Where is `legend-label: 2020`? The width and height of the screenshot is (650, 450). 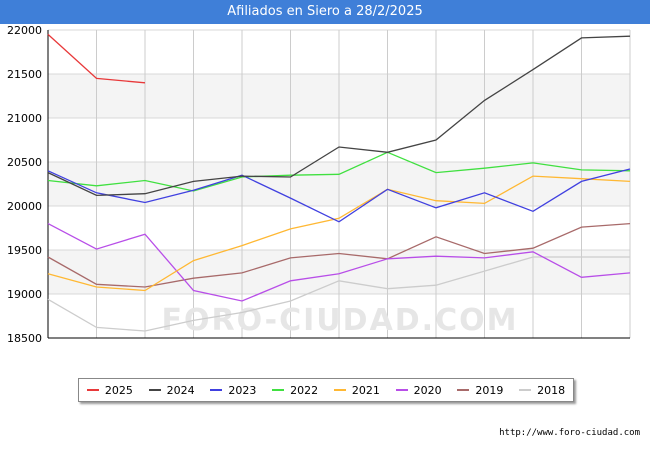
legend-label: 2020 is located at coordinates (427, 390).